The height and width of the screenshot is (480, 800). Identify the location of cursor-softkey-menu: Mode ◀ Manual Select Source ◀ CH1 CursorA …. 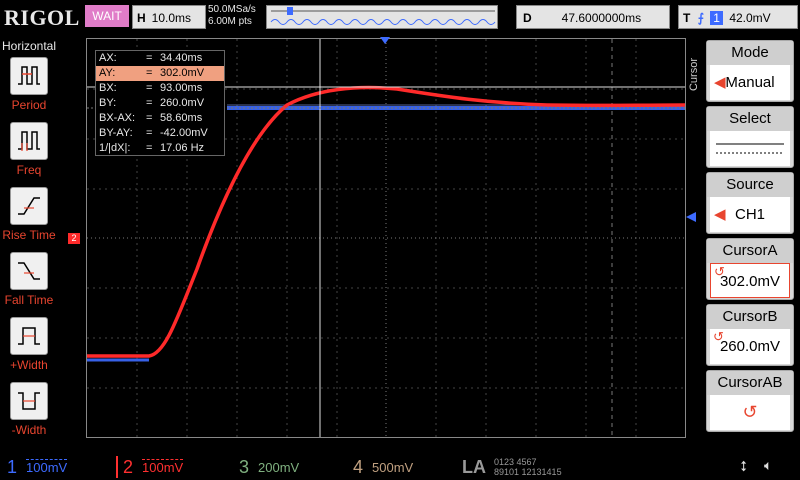
(750, 244).